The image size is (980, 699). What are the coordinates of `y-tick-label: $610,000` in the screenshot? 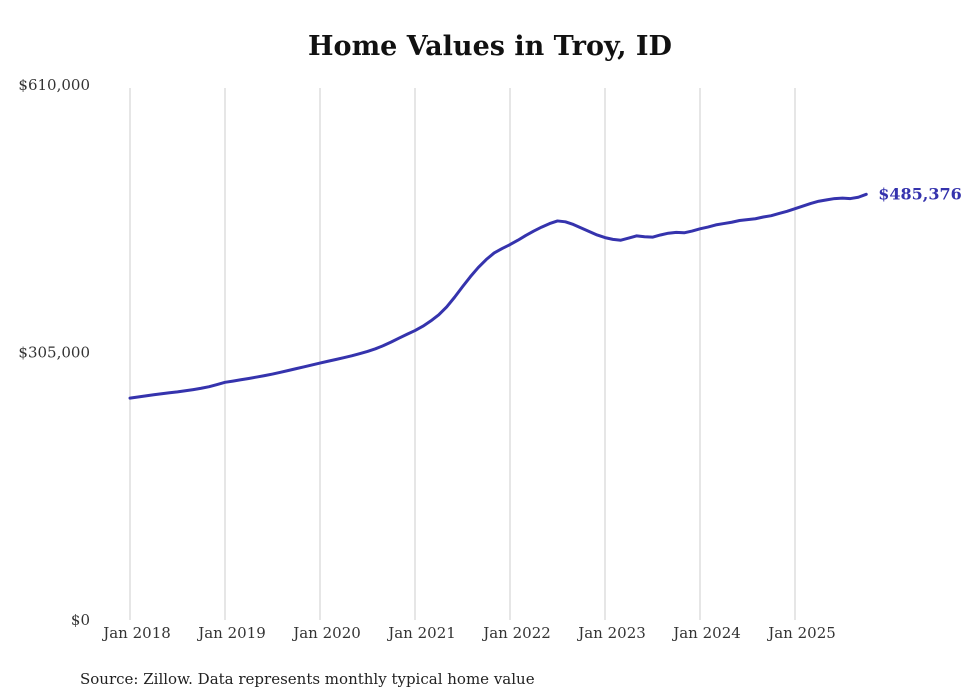 It's located at (54, 85).